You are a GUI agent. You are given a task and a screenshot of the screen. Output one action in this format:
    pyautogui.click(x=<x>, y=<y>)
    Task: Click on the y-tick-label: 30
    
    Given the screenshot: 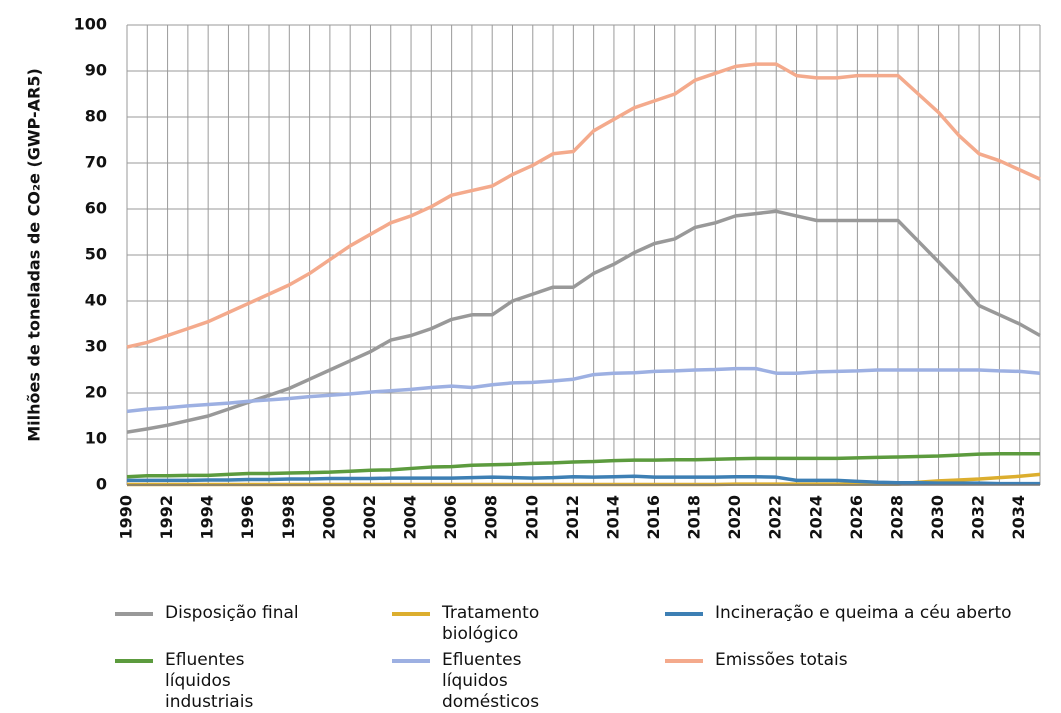 What is the action you would take?
    pyautogui.click(x=96, y=346)
    